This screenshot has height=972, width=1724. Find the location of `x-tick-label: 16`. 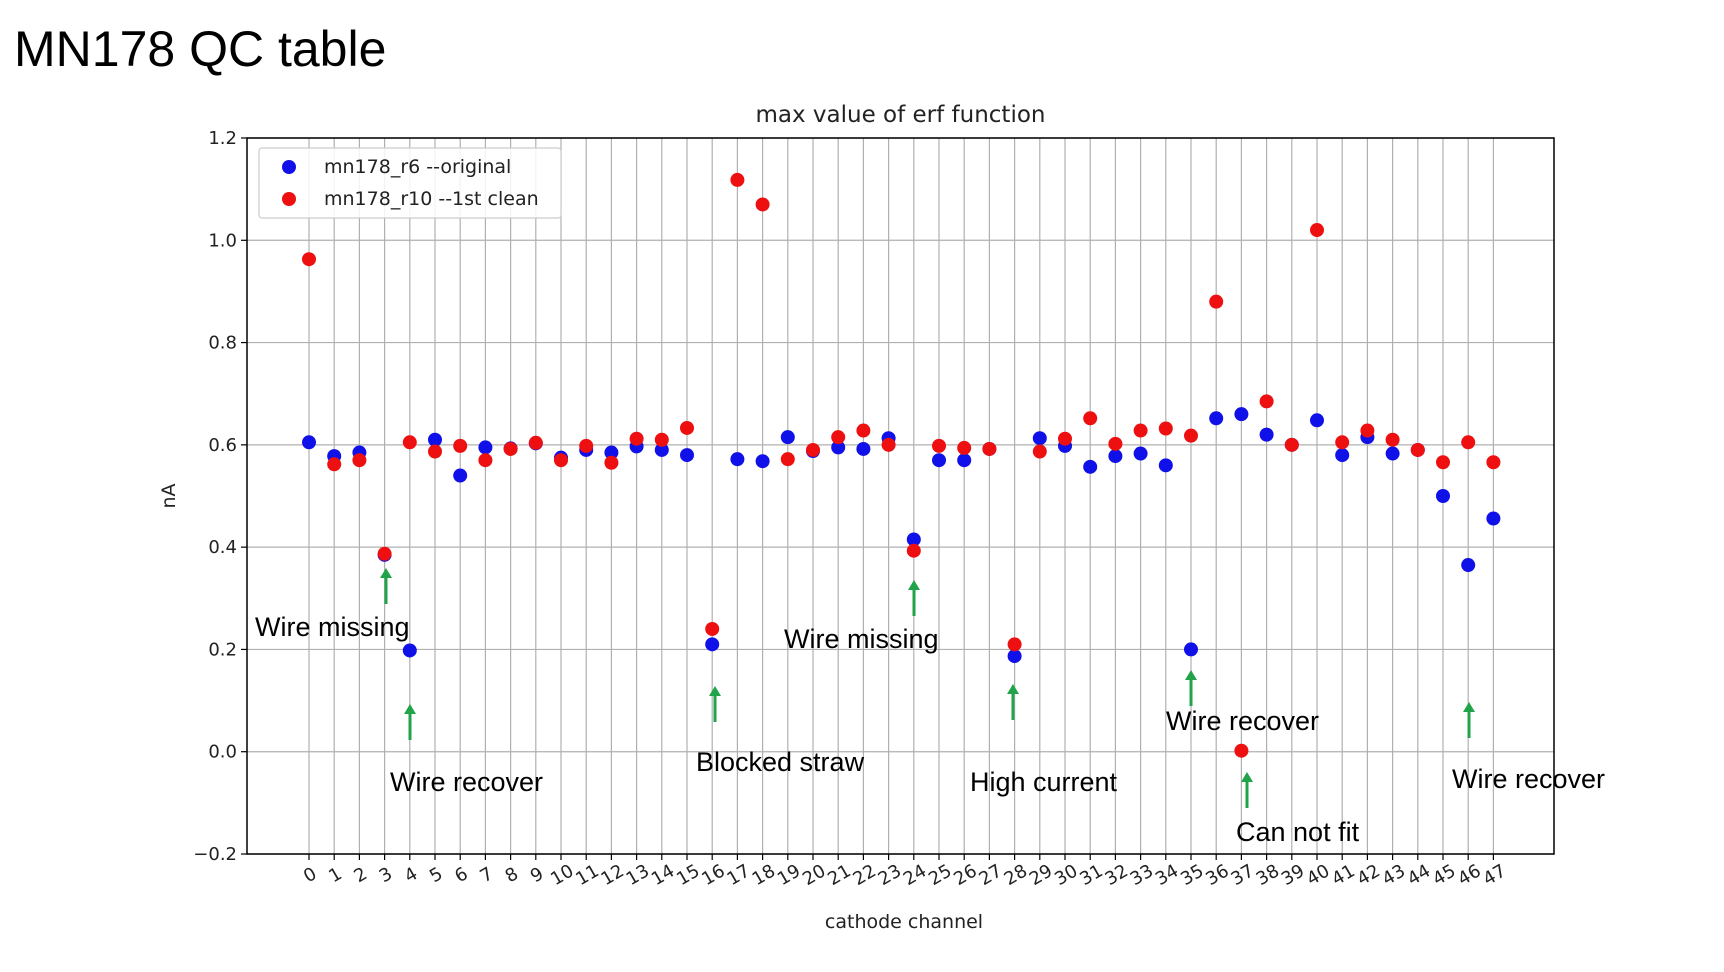

x-tick-label: 16 is located at coordinates (713, 875).